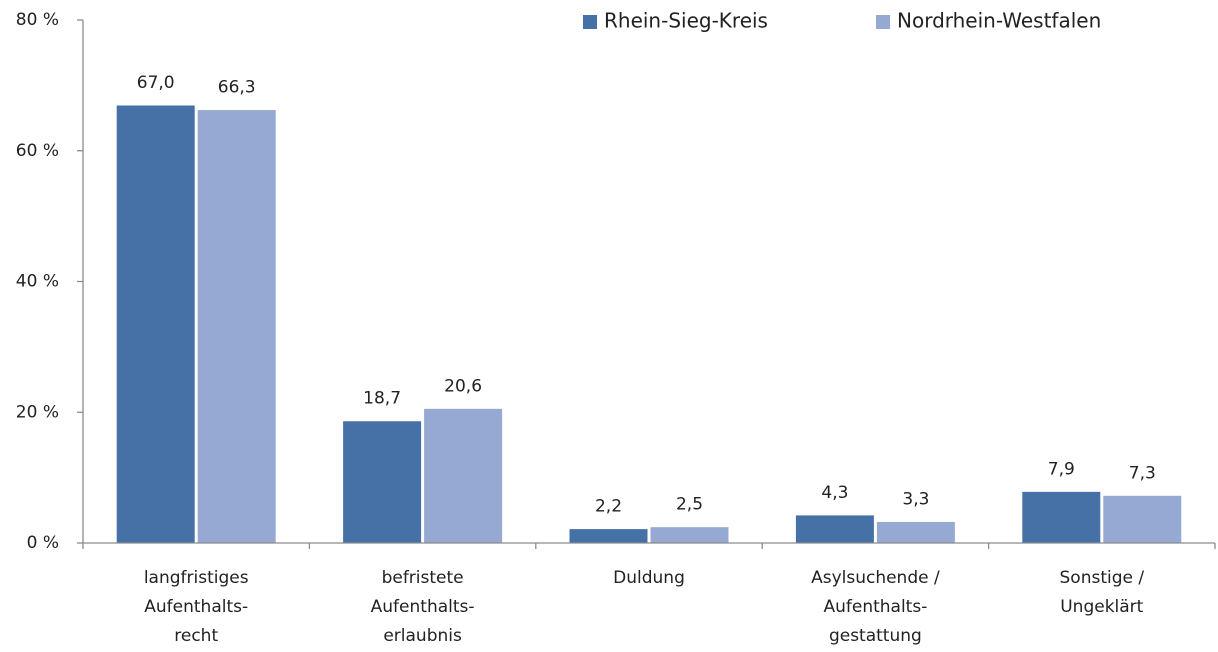  Describe the element at coordinates (875, 578) in the screenshot. I see `x-tick-label: Asylsuchende /` at that location.